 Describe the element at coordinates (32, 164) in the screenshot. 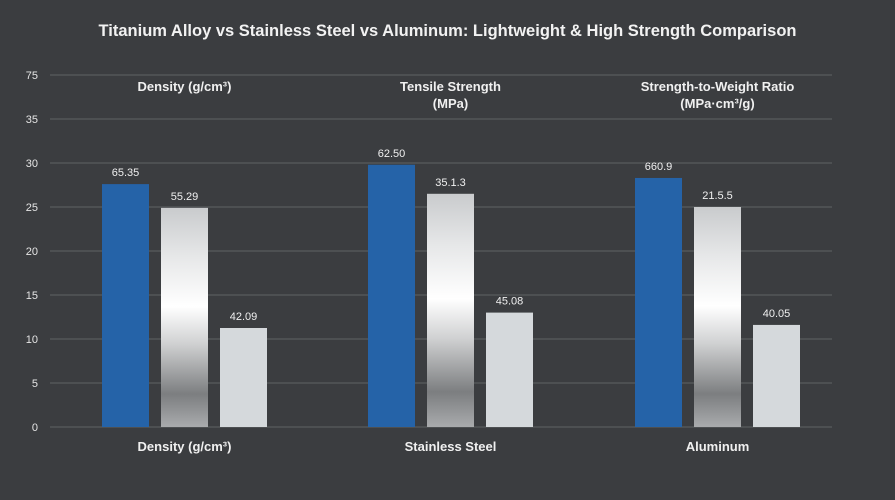

I see `y-tick-label: 30` at that location.